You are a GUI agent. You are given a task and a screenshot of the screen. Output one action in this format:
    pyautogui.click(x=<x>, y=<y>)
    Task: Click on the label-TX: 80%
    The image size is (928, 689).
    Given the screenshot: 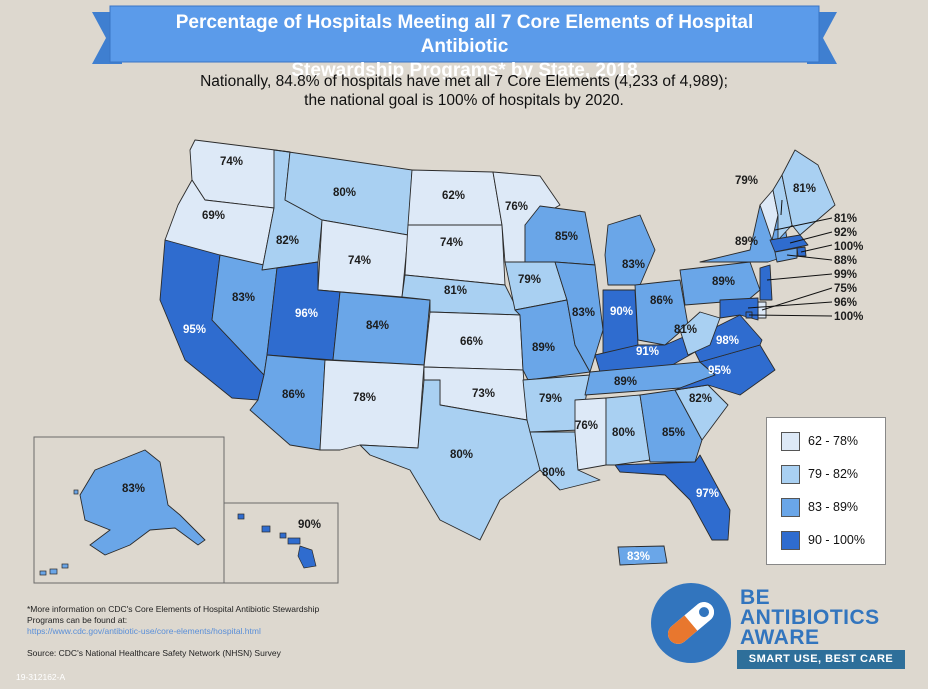 What is the action you would take?
    pyautogui.click(x=461, y=455)
    